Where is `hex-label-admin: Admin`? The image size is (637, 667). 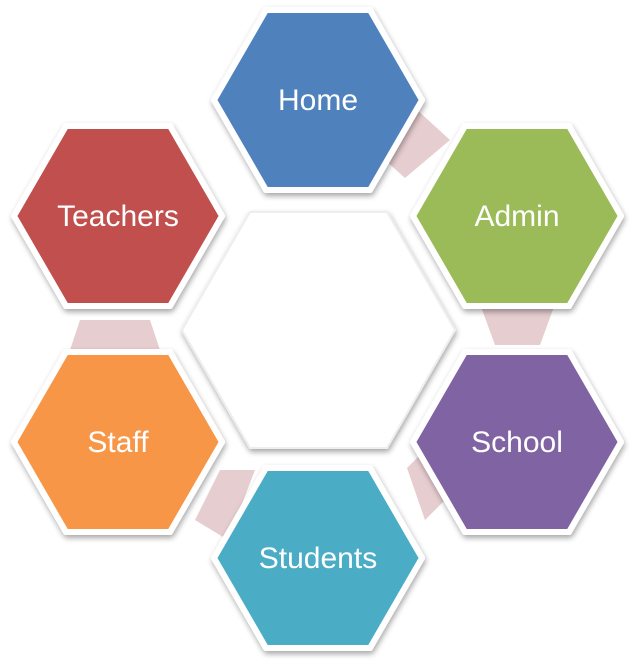
hex-label-admin: Admin is located at coordinates (516, 216).